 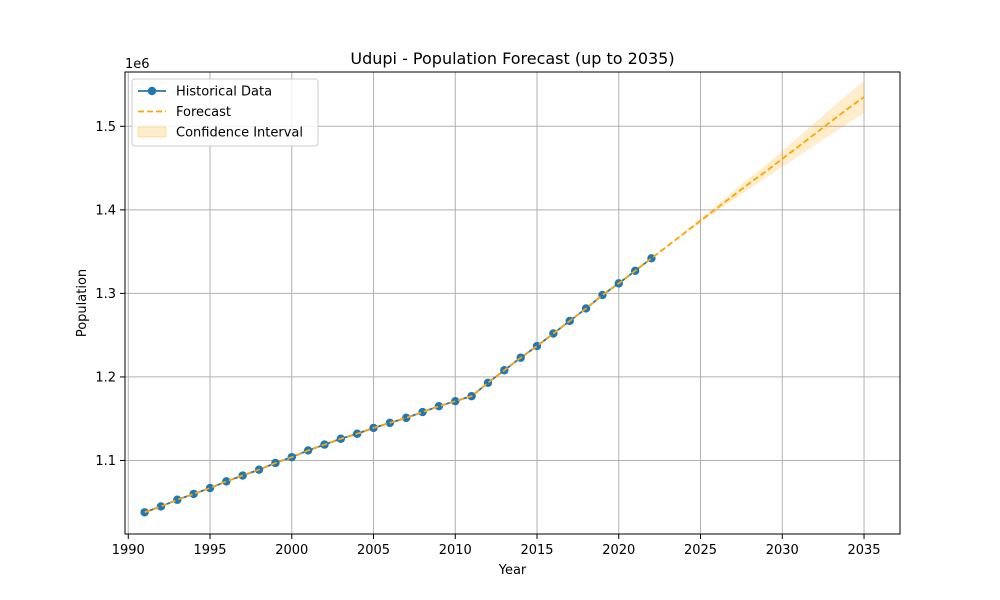 What do you see at coordinates (105, 377) in the screenshot?
I see `y-tick-label: 1.2` at bounding box center [105, 377].